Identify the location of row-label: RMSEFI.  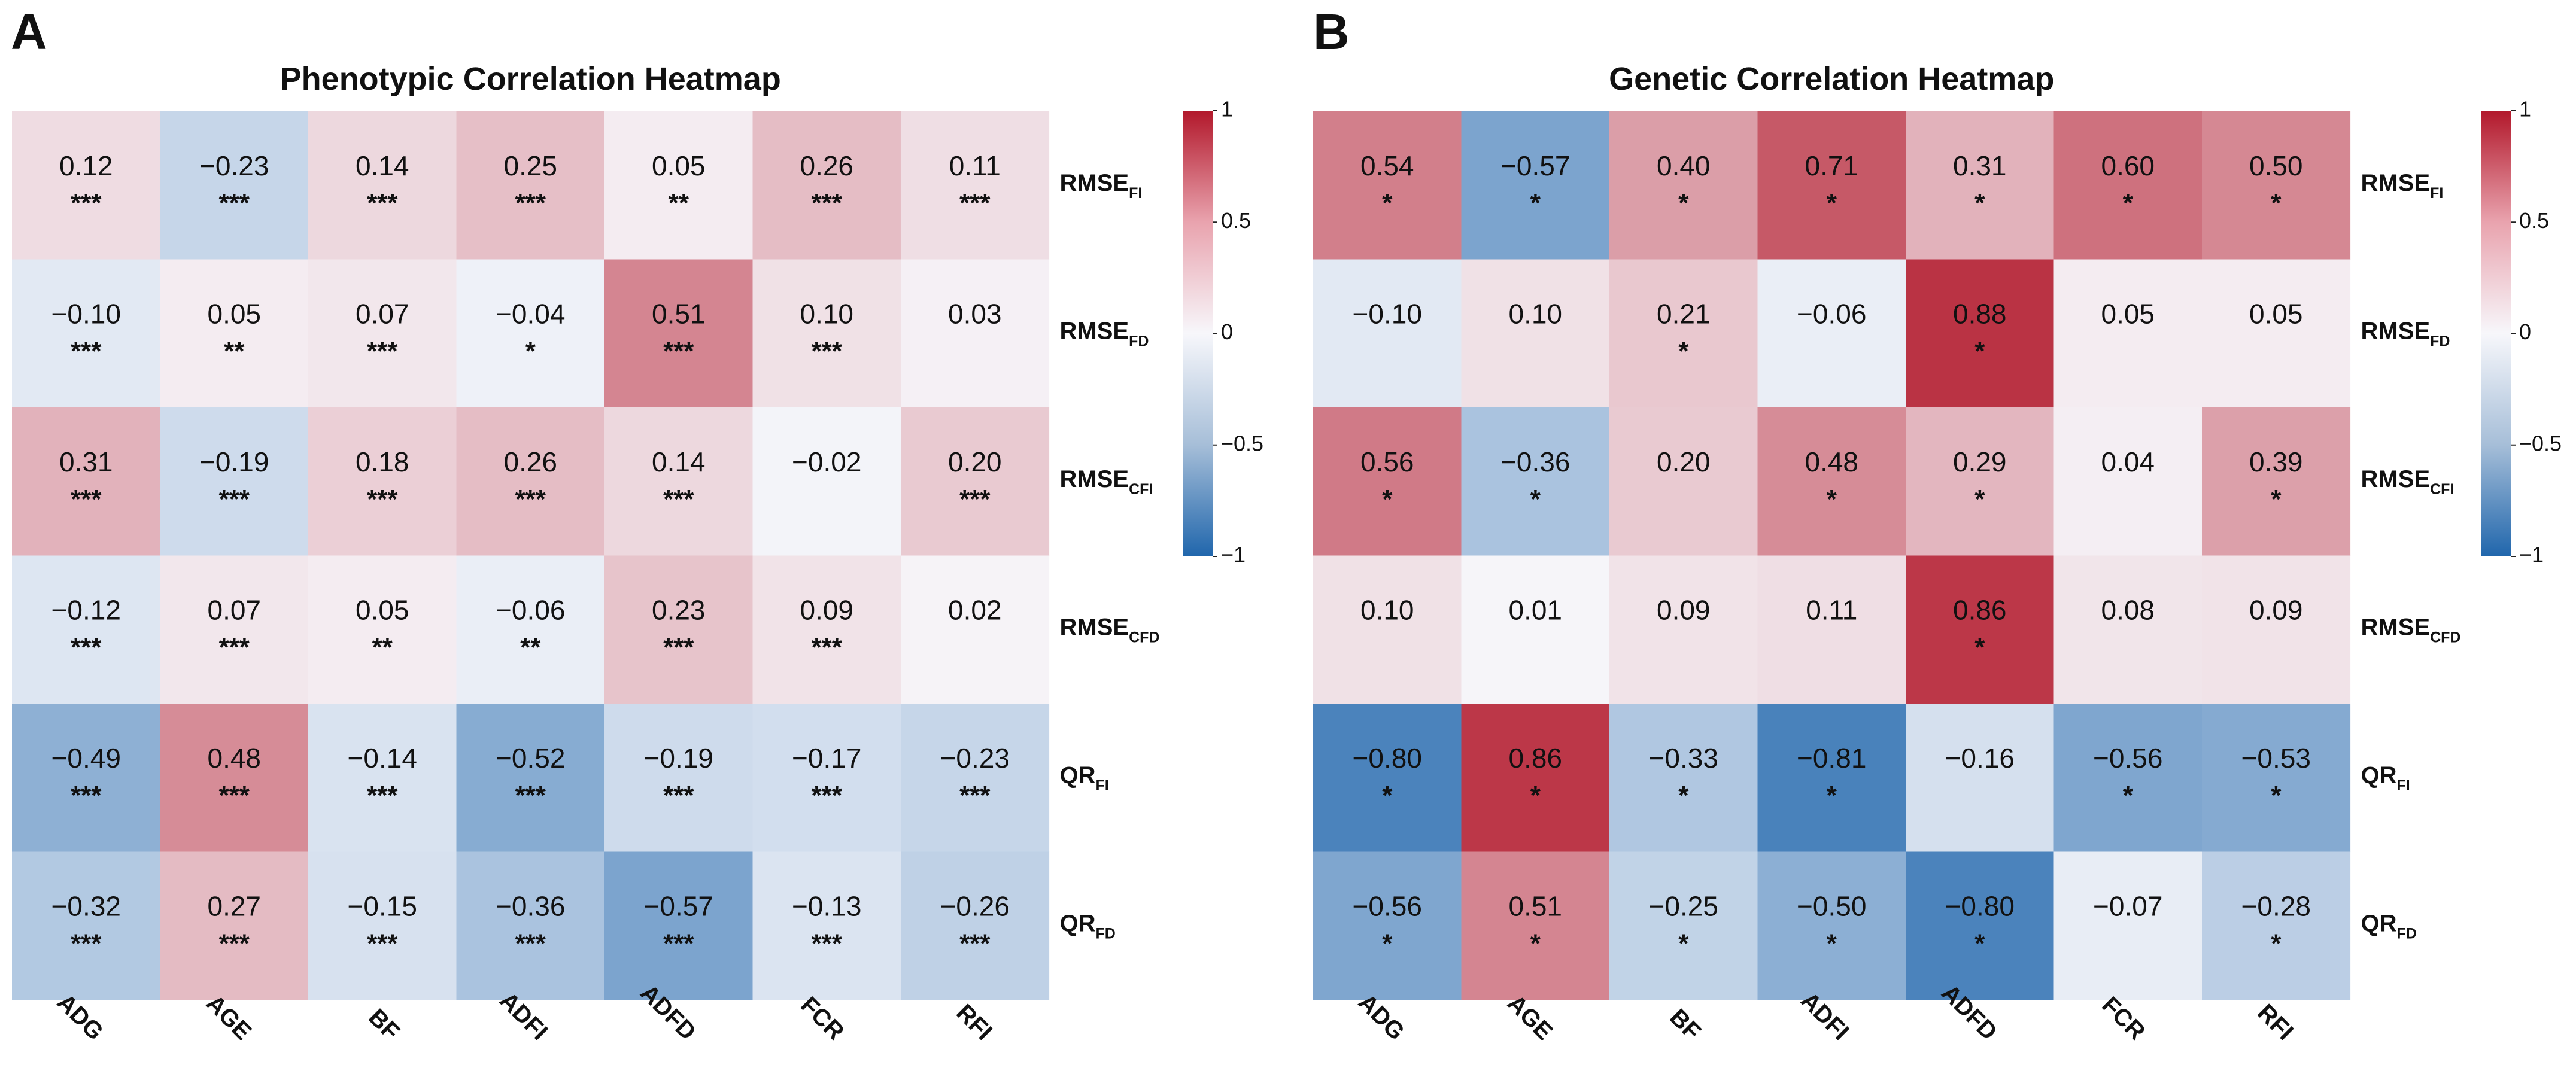
(1101, 186).